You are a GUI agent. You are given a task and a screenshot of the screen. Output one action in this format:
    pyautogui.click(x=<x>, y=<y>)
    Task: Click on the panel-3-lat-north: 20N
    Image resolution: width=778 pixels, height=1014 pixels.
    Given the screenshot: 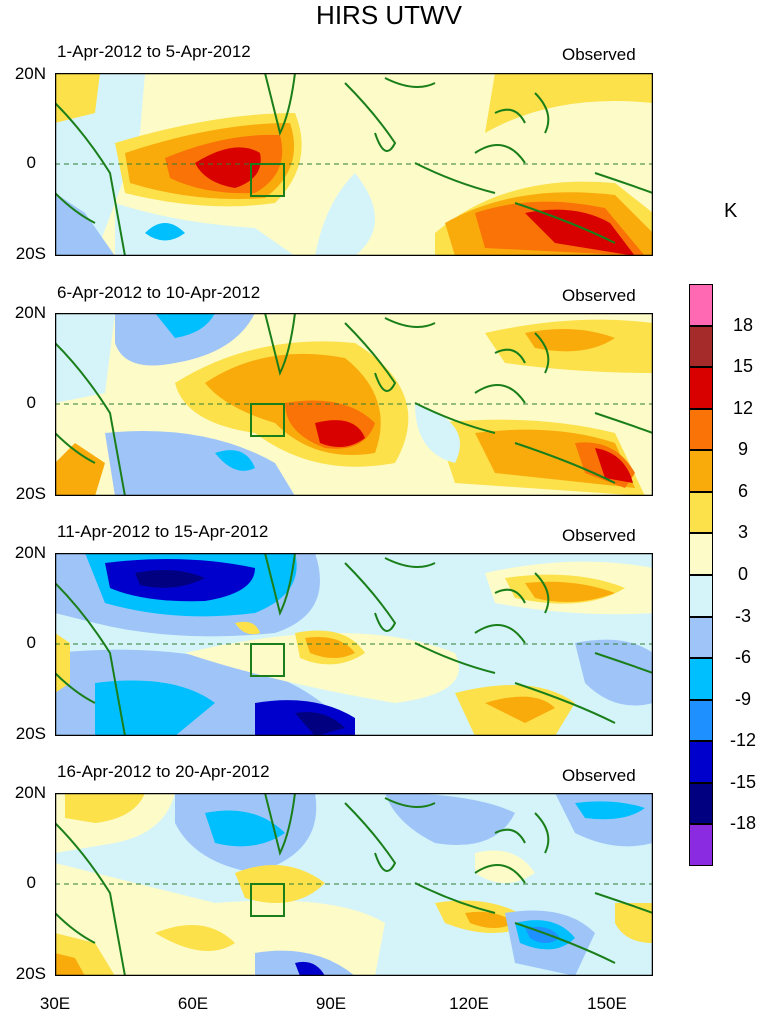 What is the action you would take?
    pyautogui.click(x=30, y=552)
    